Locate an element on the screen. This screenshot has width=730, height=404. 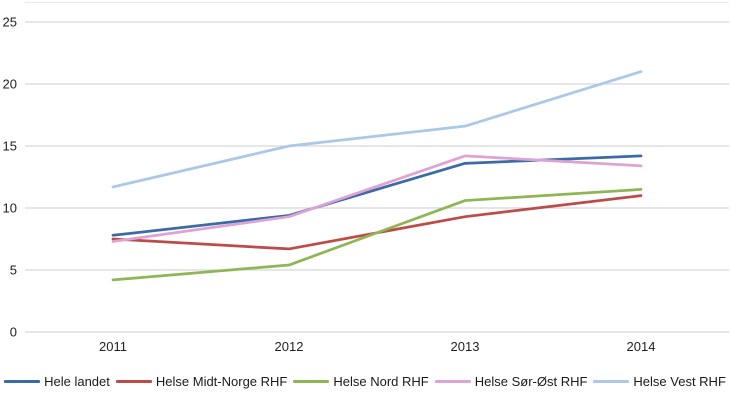
legend-item-hele-landet: Hele landet is located at coordinates (57, 381).